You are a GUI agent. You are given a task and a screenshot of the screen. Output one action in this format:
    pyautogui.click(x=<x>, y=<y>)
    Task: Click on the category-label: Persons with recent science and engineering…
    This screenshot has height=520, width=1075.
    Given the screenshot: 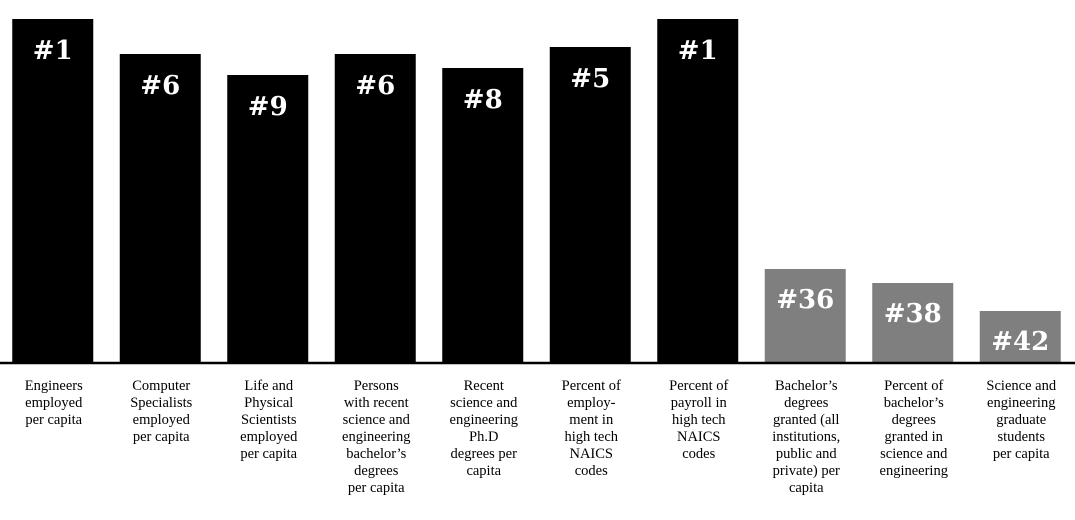 What is the action you would take?
    pyautogui.click(x=376, y=437)
    